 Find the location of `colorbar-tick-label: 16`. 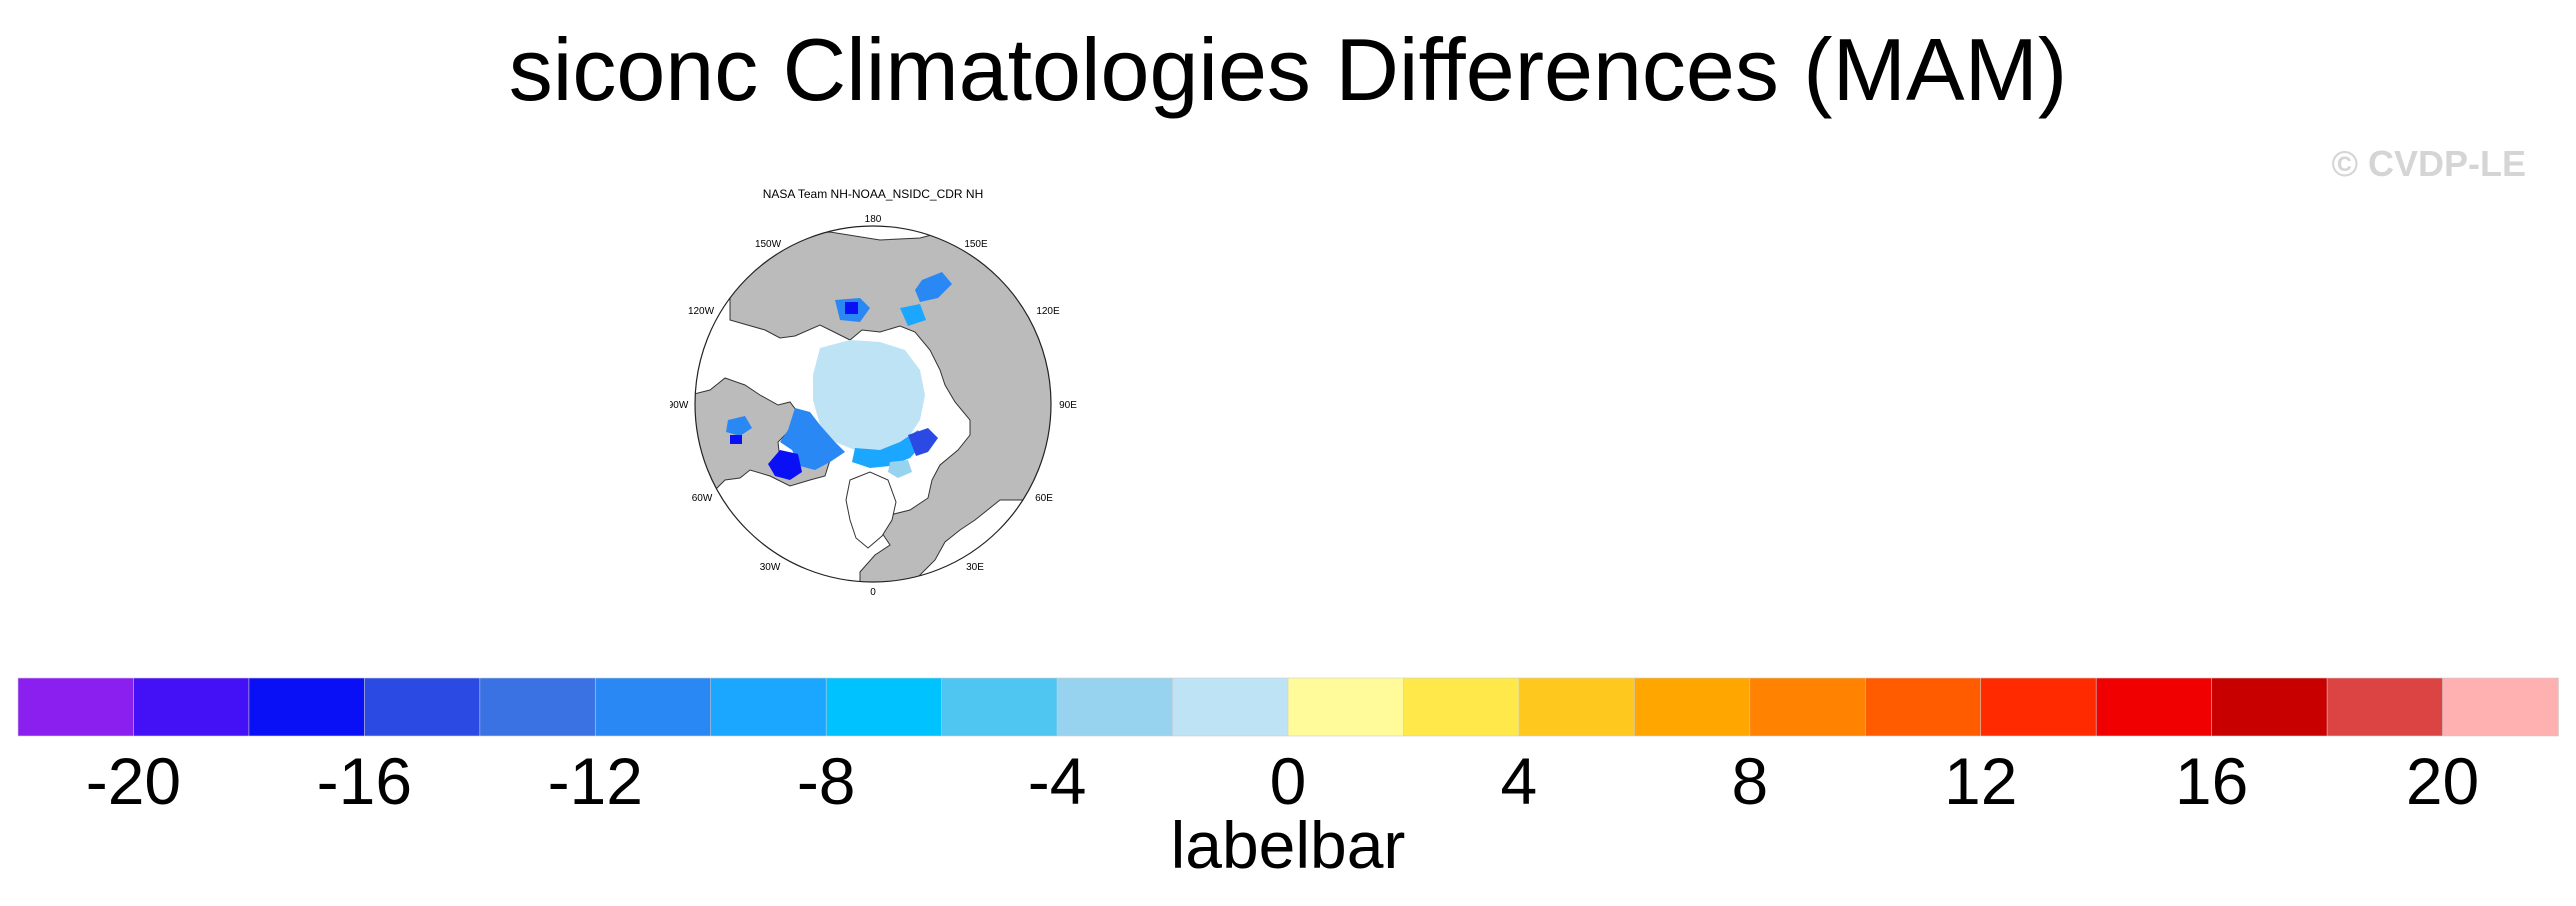

colorbar-tick-label: 16 is located at coordinates (2211, 781).